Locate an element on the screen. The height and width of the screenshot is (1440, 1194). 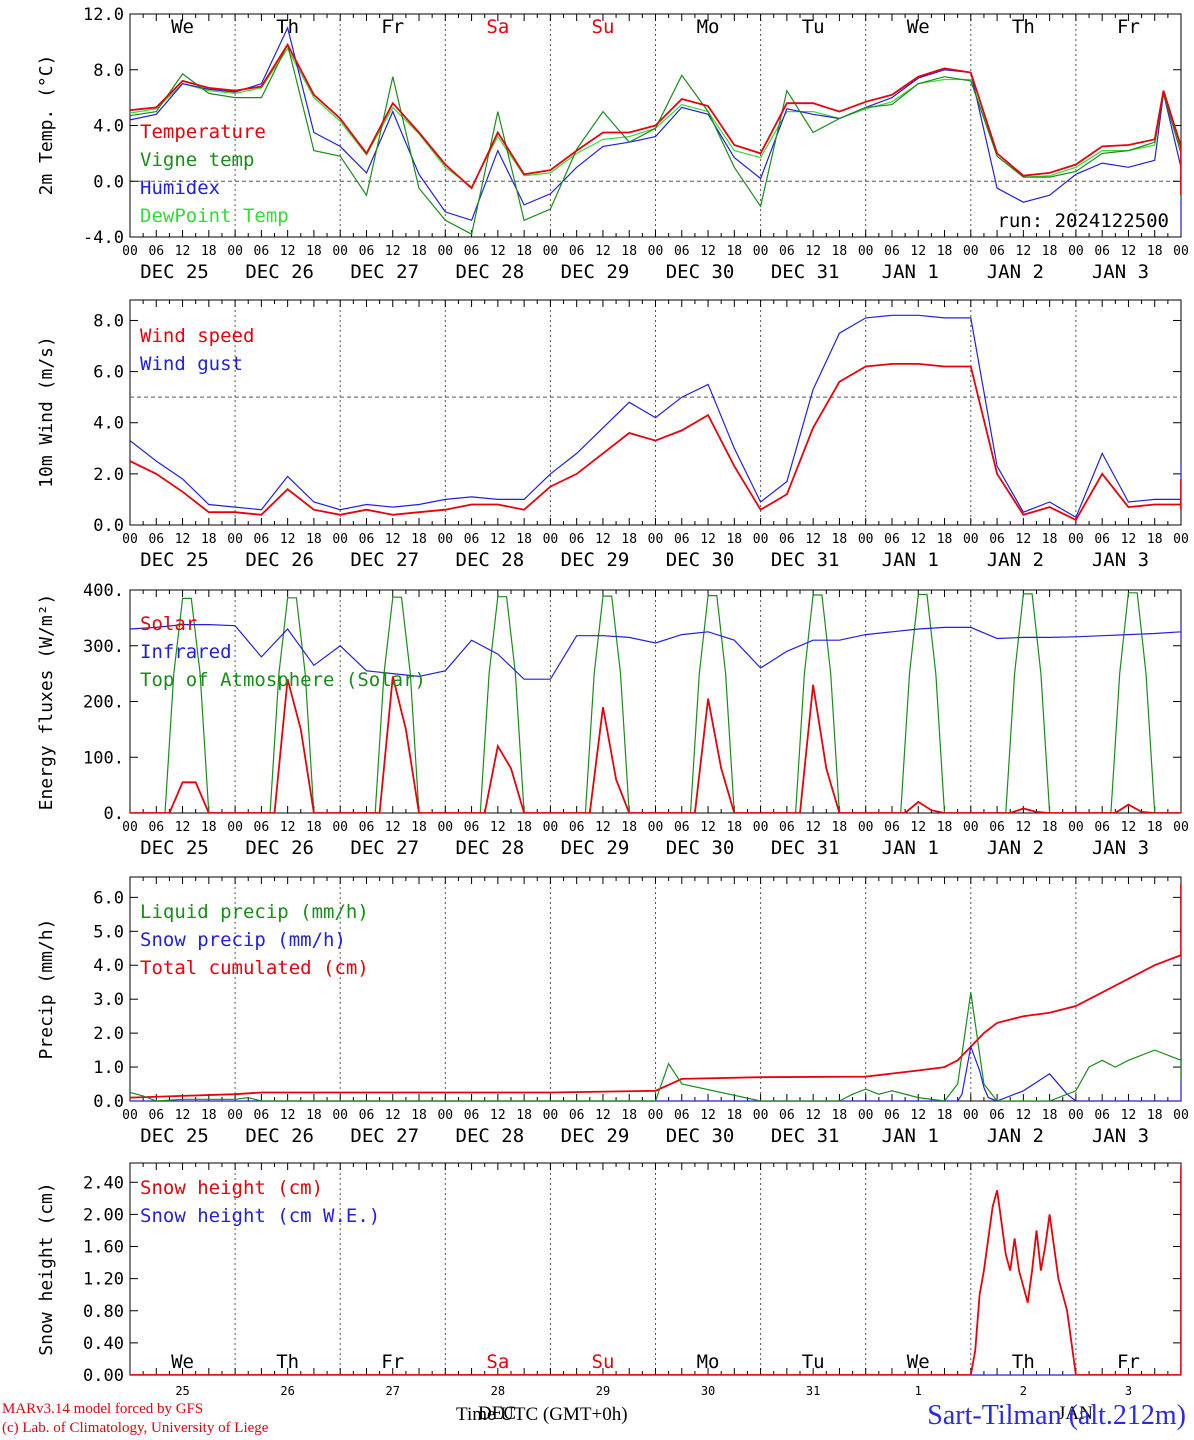
legend-entry: Vigne temp is located at coordinates (197, 160).